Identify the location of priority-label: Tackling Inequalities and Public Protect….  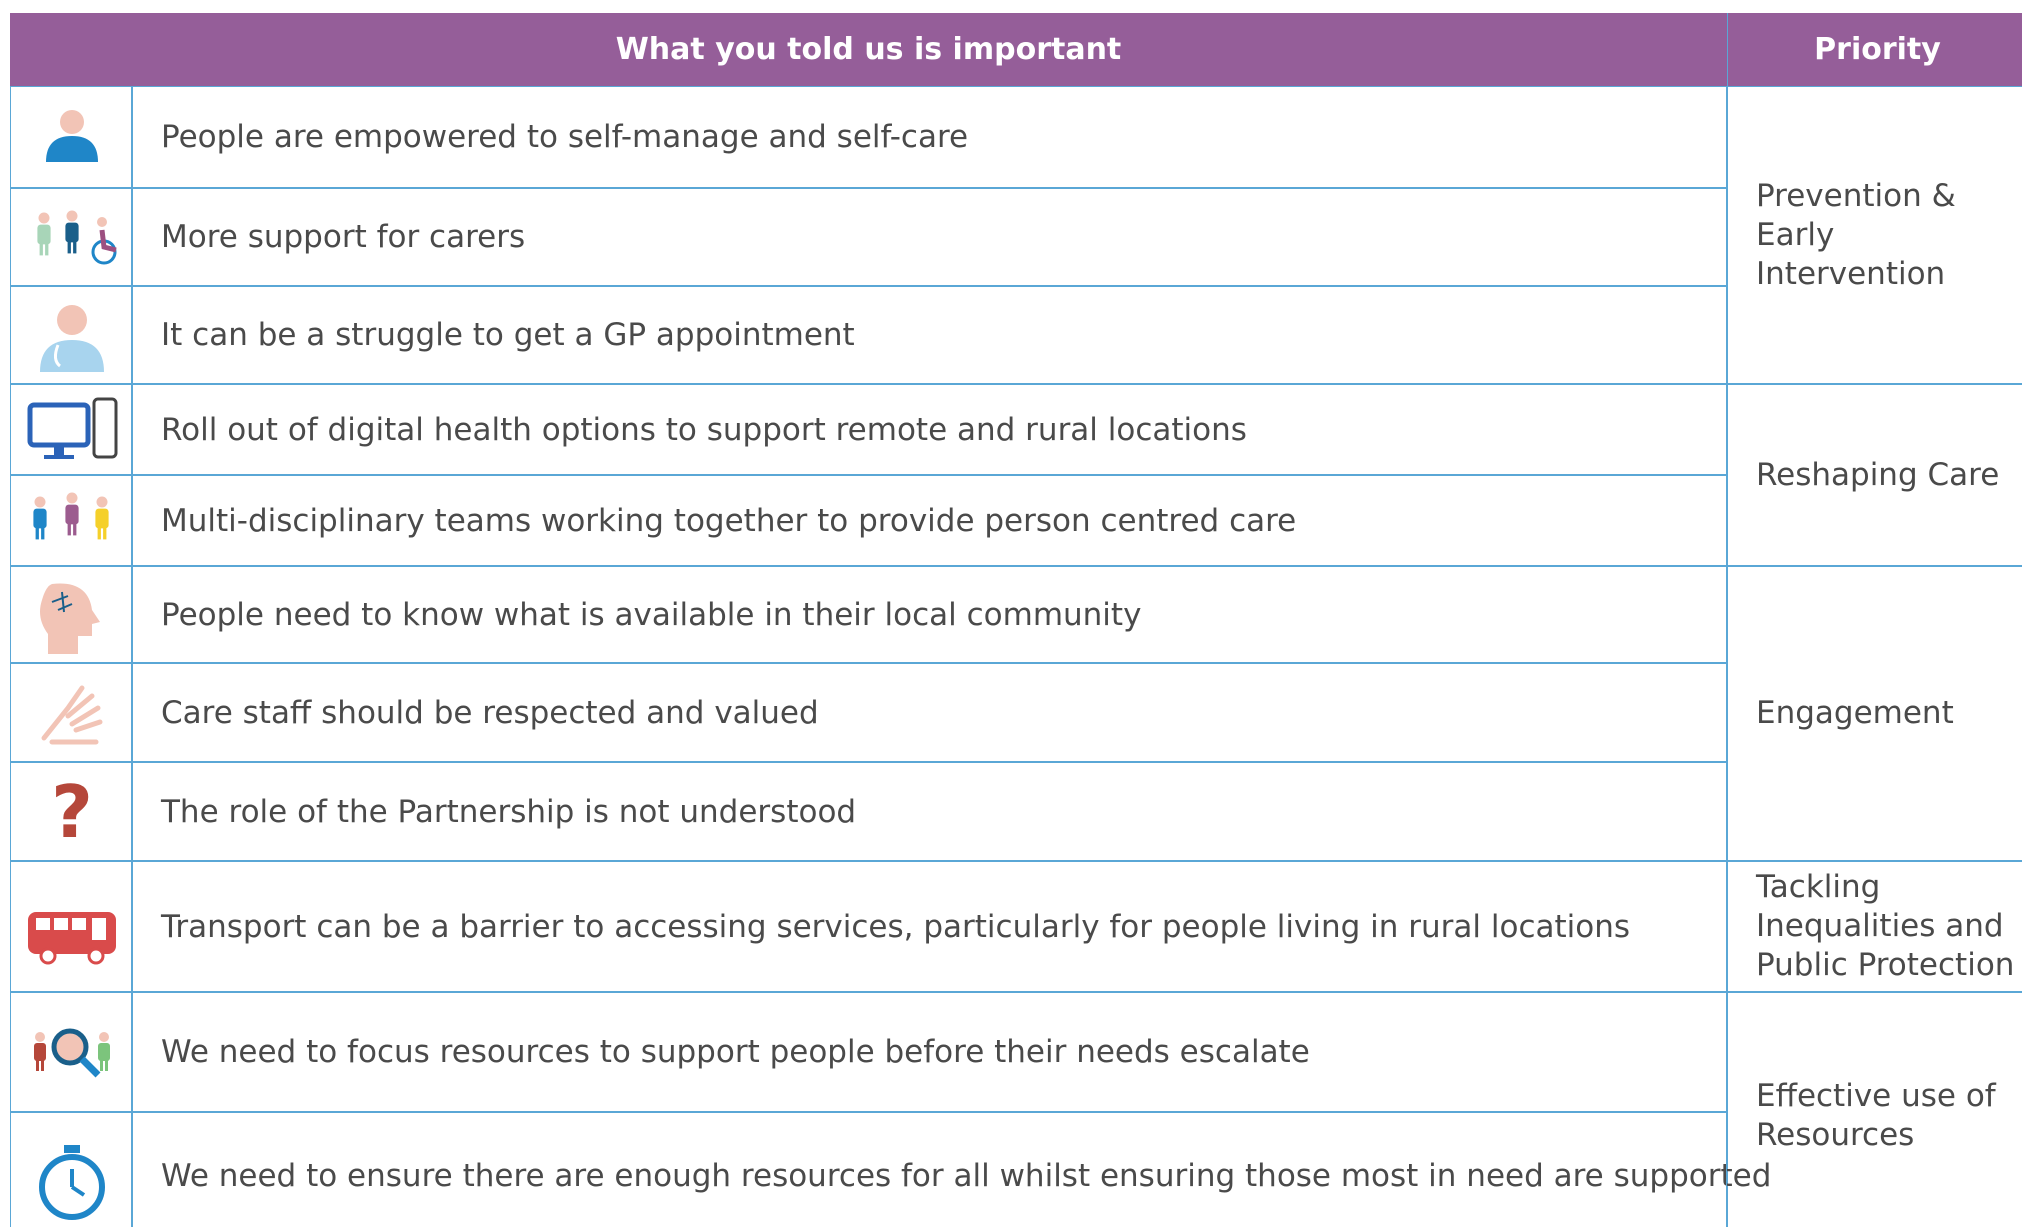
(1885, 926).